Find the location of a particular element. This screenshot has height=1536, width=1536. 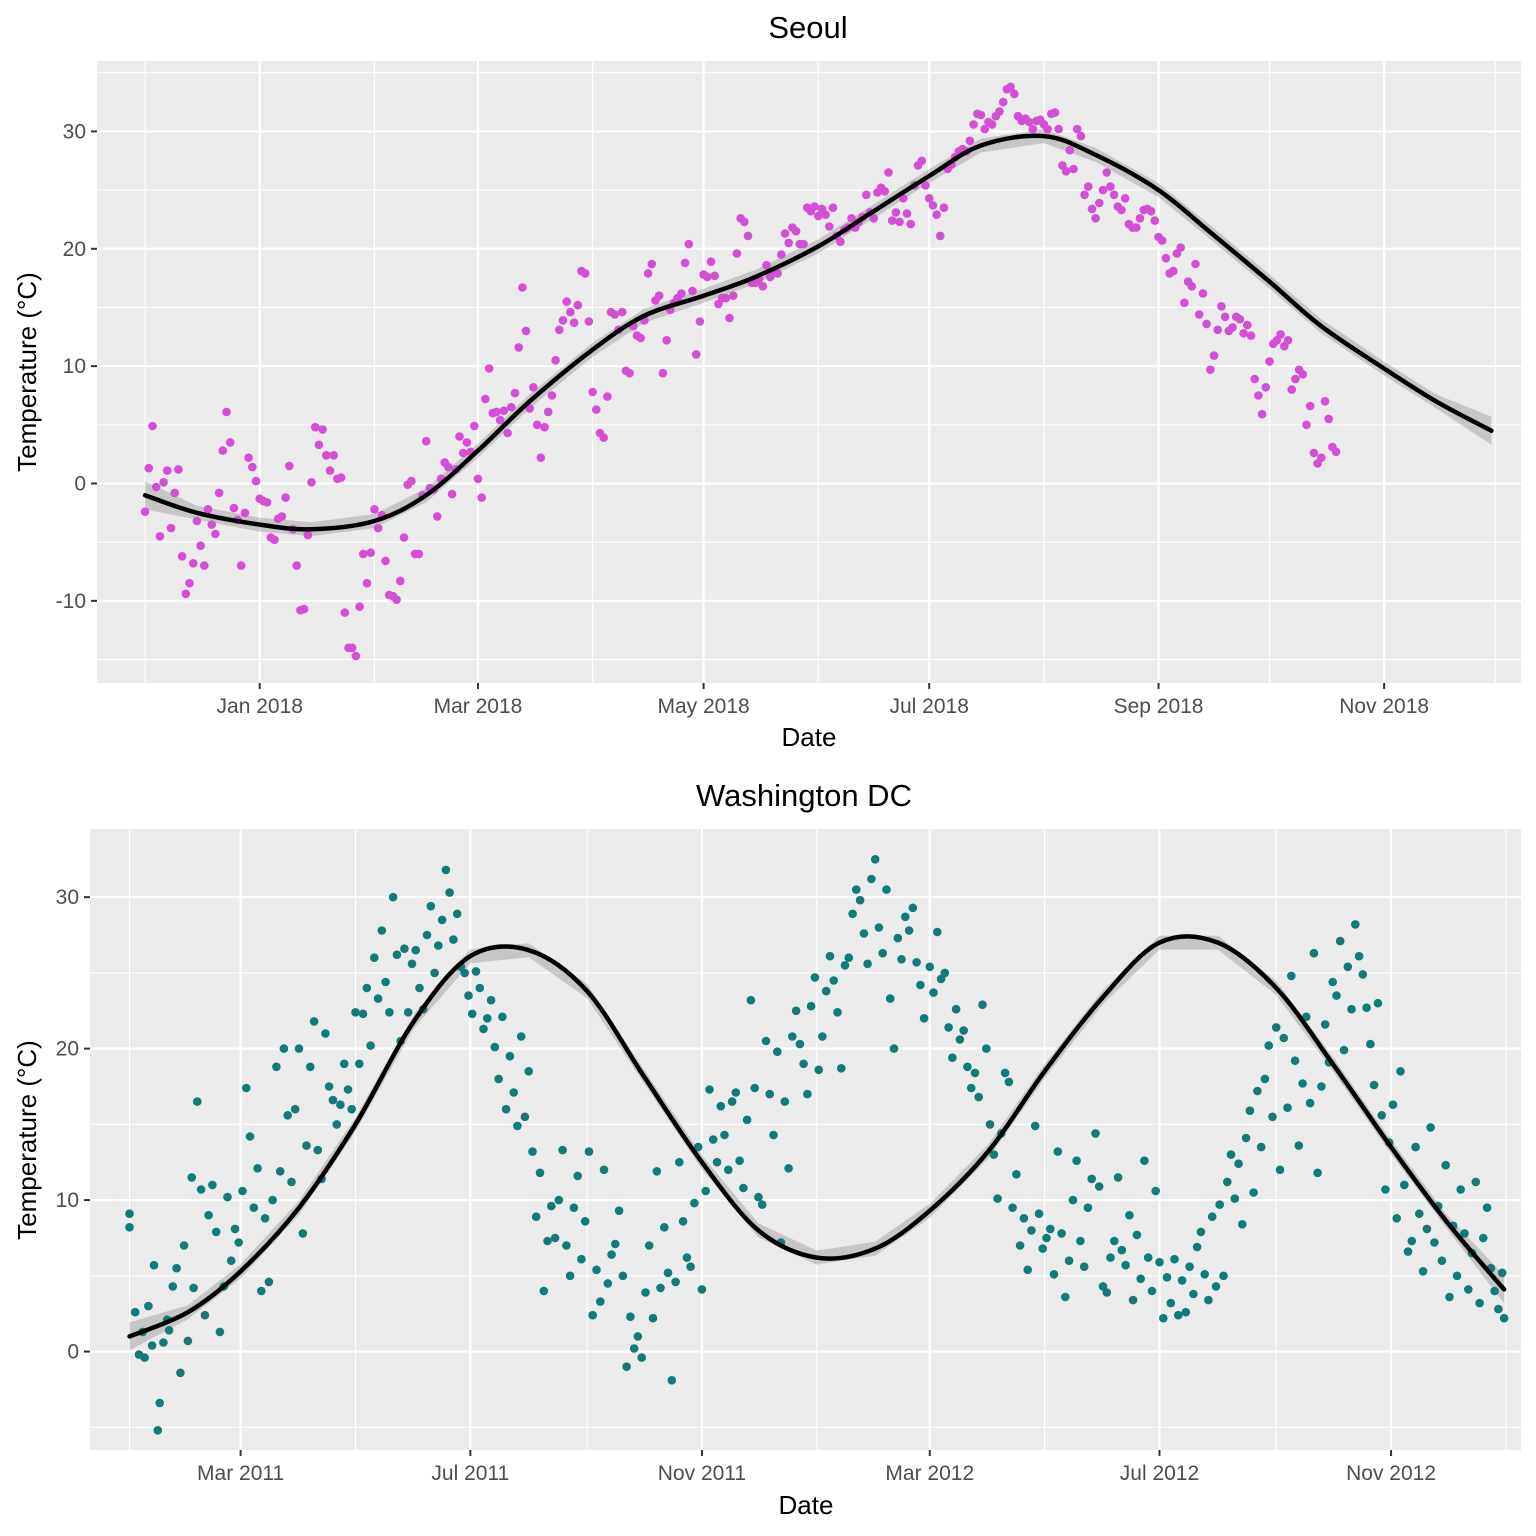

chart-title-seoul: Seoul is located at coordinates (807, 27).